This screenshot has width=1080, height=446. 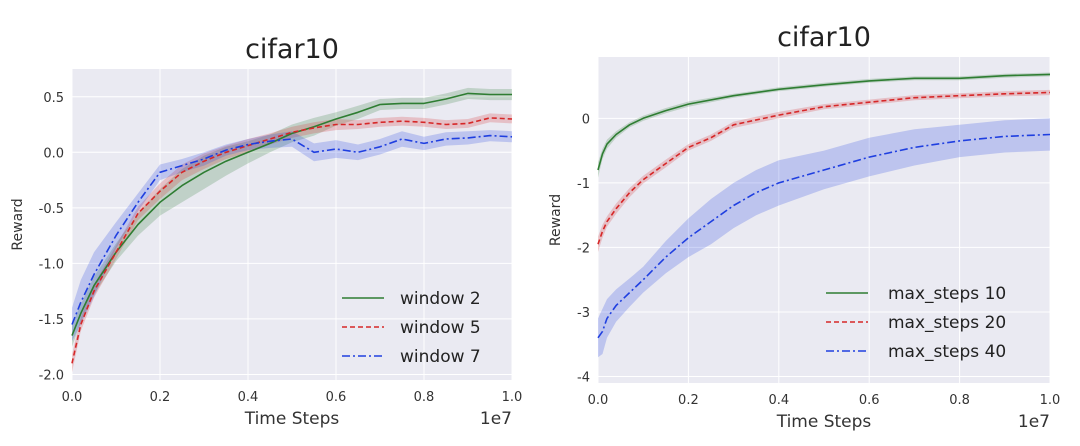 What do you see at coordinates (947, 294) in the screenshot?
I see `legend-label: max_steps 10` at bounding box center [947, 294].